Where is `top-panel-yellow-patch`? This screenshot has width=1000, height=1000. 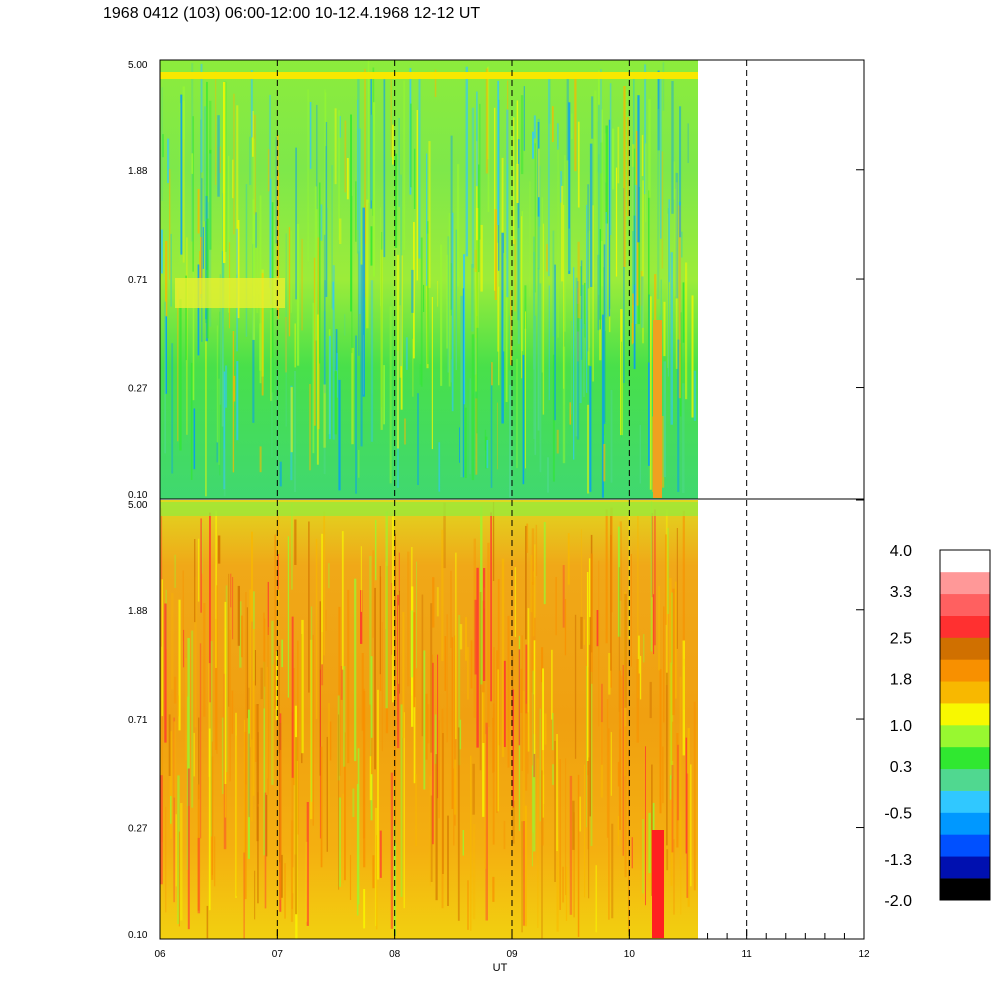 top-panel-yellow-patch is located at coordinates (230, 293).